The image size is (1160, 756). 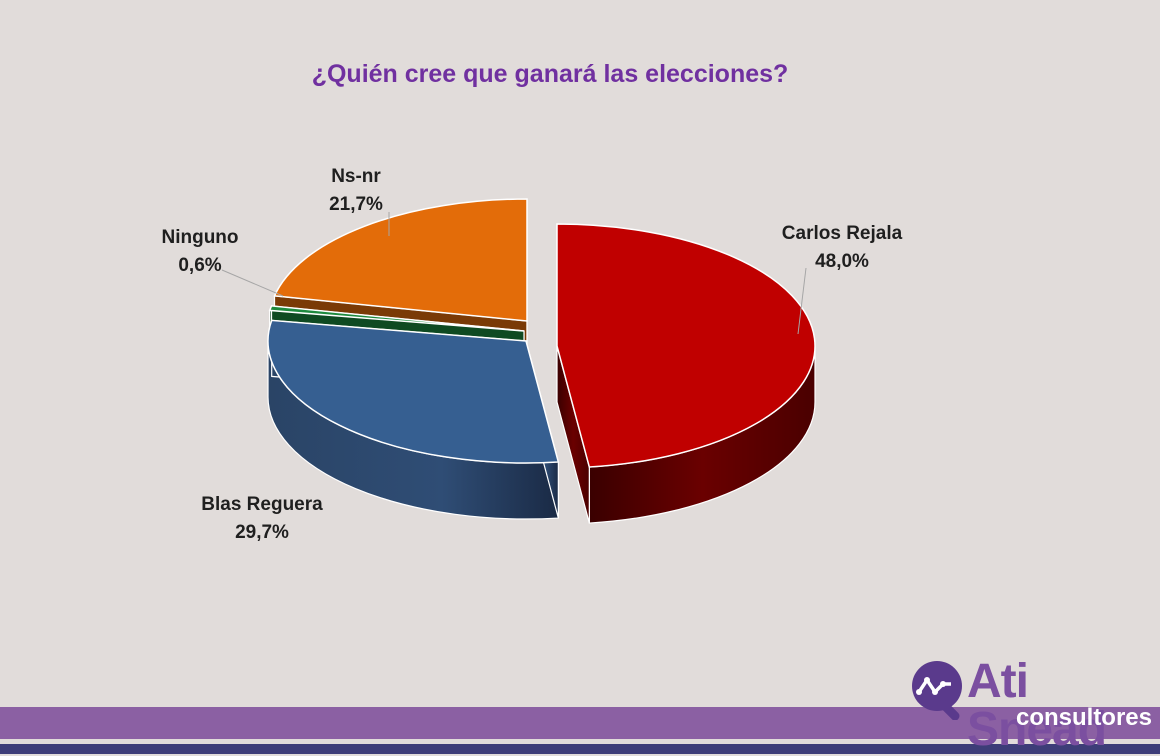 I want to click on brand-logo: Ati Snead consultores, so click(x=1032, y=705).